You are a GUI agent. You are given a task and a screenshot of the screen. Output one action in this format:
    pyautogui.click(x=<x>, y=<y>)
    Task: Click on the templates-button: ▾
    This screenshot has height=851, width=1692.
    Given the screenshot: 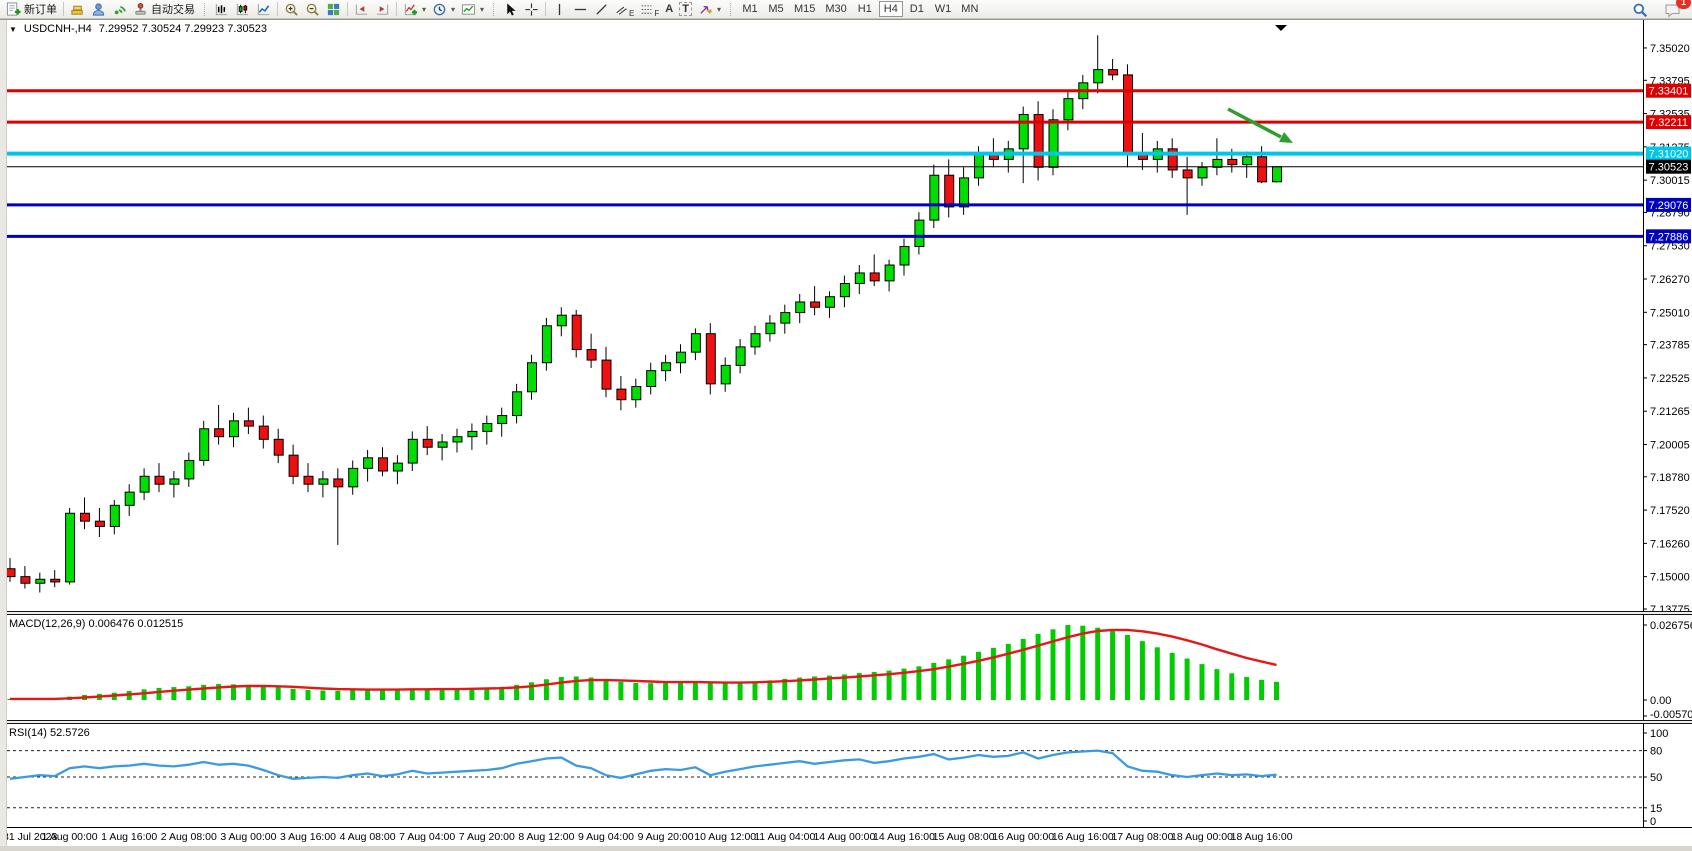 What is the action you would take?
    pyautogui.click(x=472, y=9)
    